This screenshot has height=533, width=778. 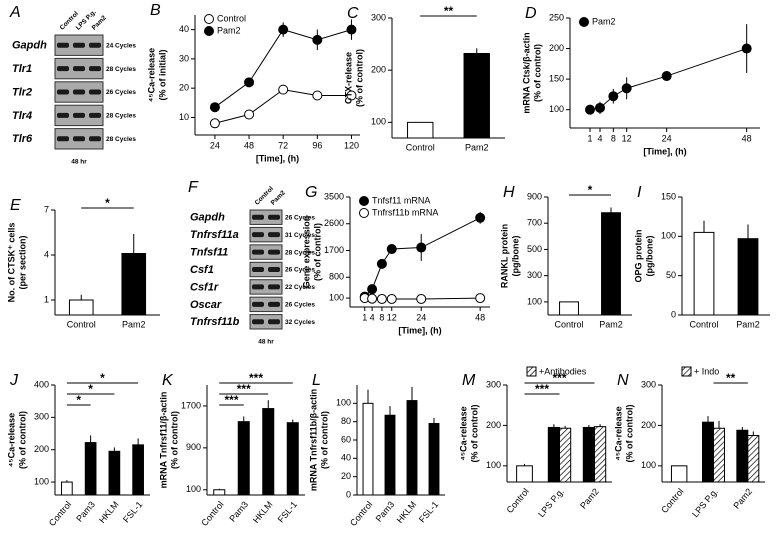 What do you see at coordinates (604, 21) in the screenshot?
I see `legend-label: Pam2` at bounding box center [604, 21].